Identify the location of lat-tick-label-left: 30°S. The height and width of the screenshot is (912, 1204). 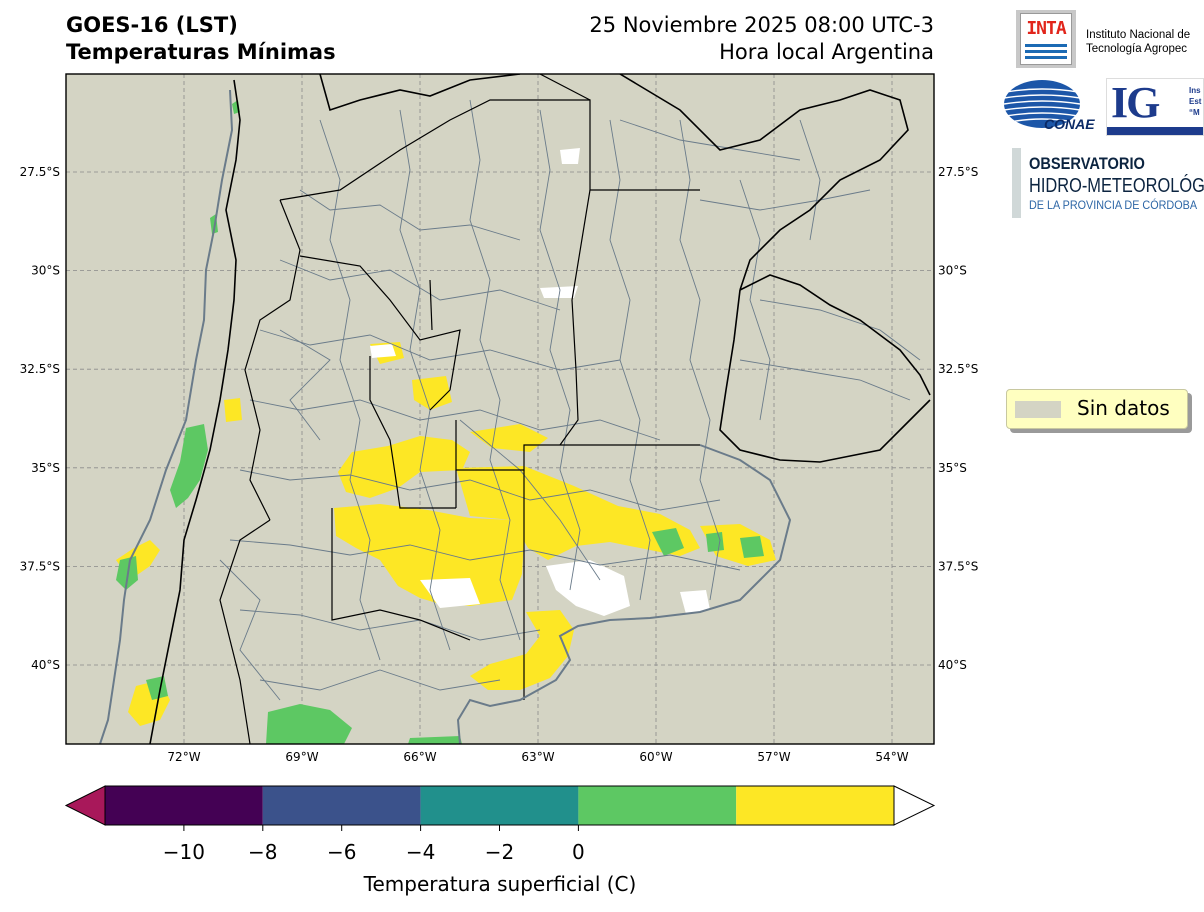
(45, 271).